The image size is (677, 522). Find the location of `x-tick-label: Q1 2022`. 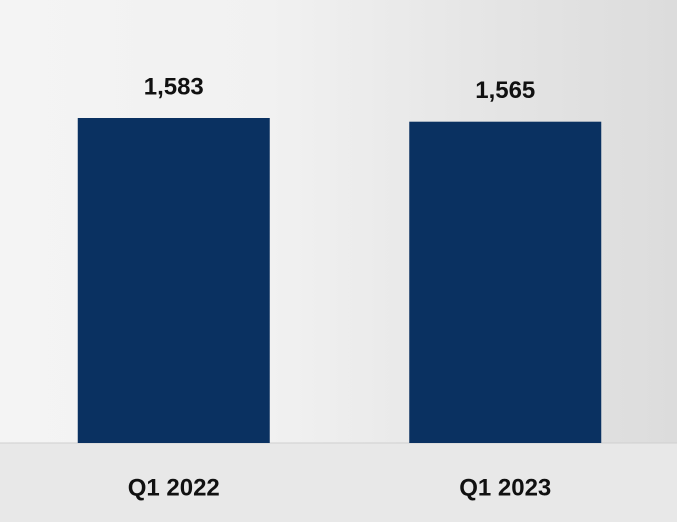

x-tick-label: Q1 2022 is located at coordinates (174, 487).